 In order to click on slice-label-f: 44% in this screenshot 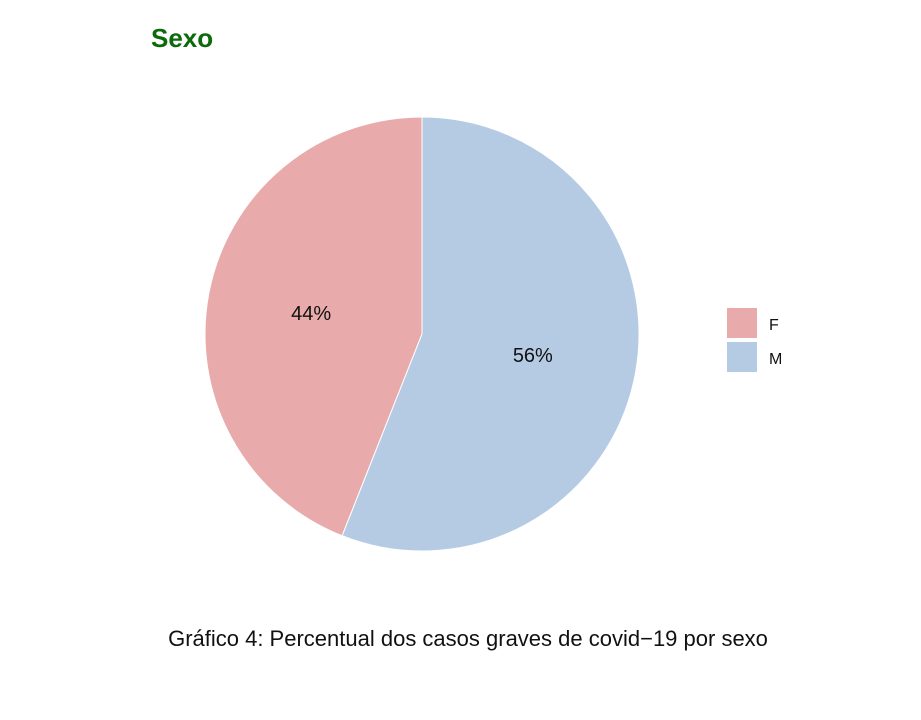, I will do `click(311, 314)`.